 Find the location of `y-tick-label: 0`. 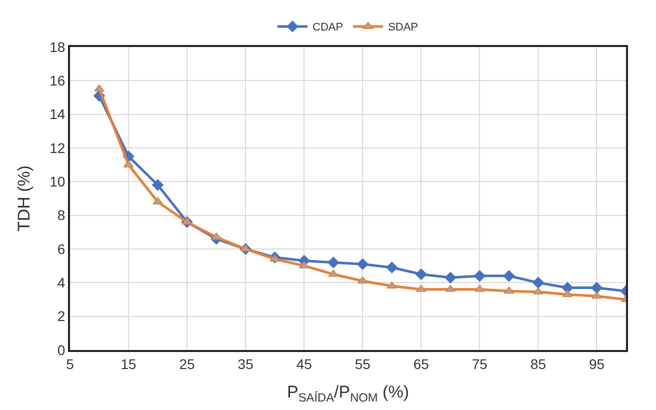

y-tick-label: 0 is located at coordinates (61, 350).